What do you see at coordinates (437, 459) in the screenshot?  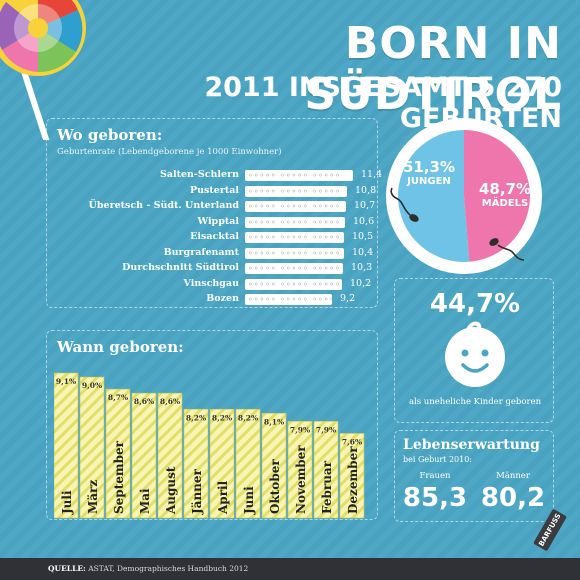 I see `life-subtitle: bei Geburt 2010:` at bounding box center [437, 459].